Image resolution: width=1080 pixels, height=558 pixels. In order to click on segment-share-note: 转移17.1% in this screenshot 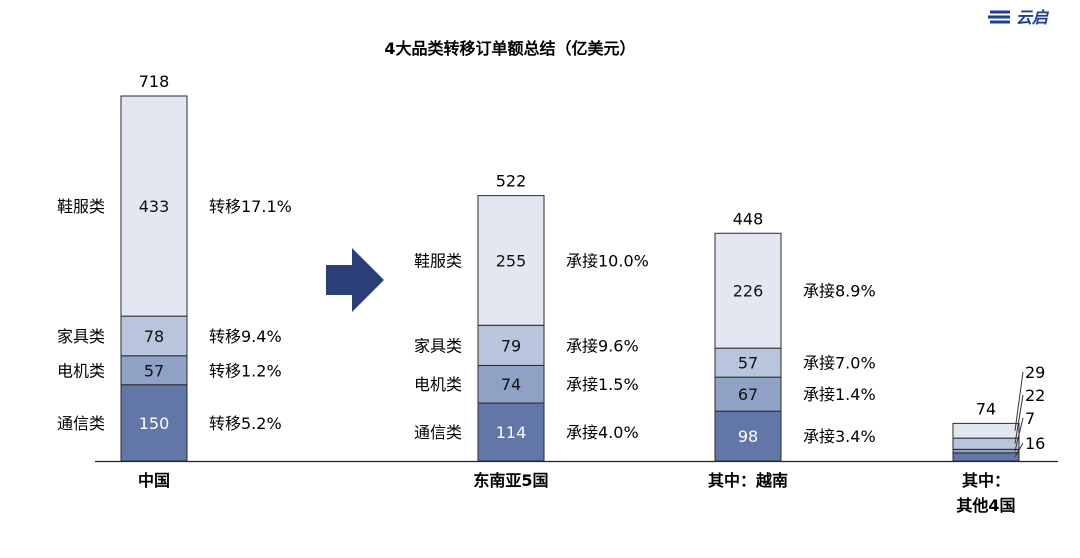, I will do `click(250, 206)`.